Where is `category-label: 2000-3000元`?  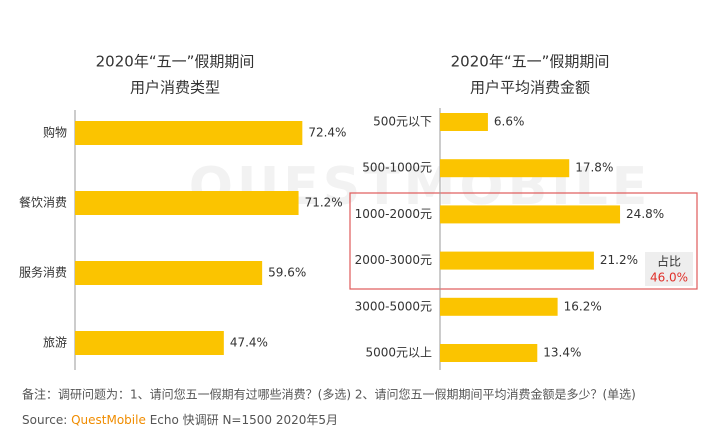 category-label: 2000-3000元 is located at coordinates (393, 260).